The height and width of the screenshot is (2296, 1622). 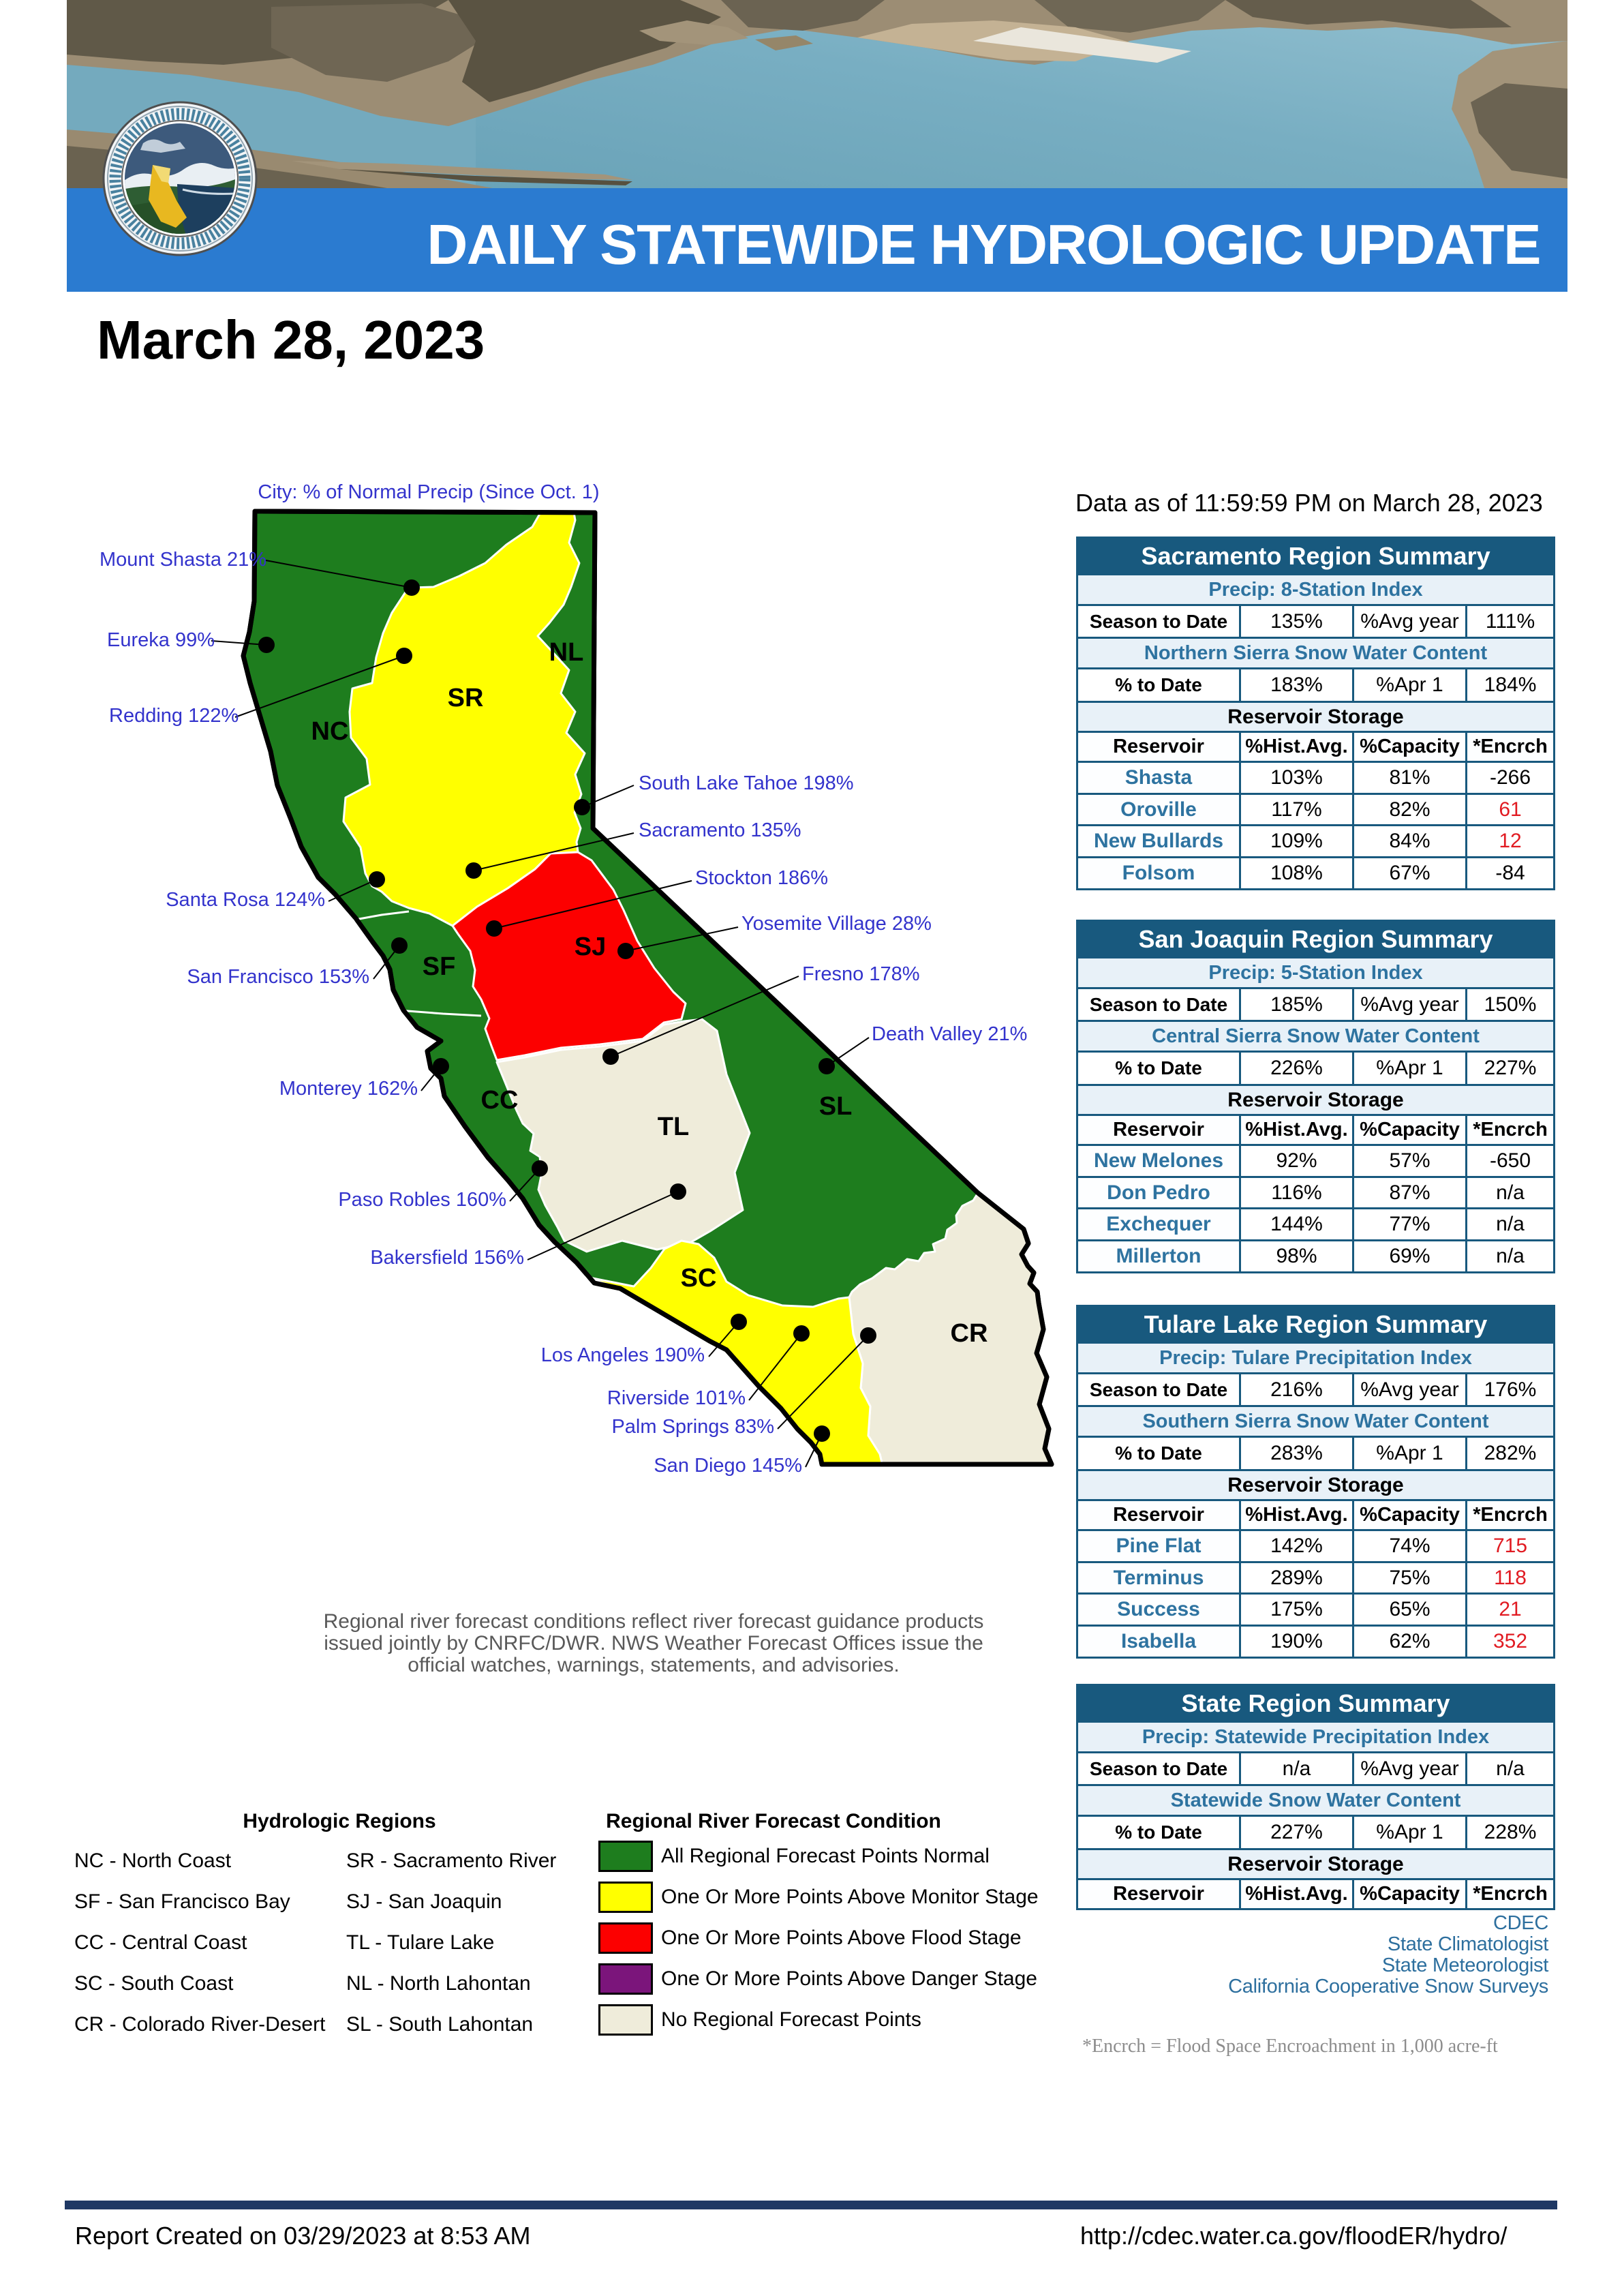 I want to click on svg-text: South Lake Tahoe 198%, so click(x=747, y=783).